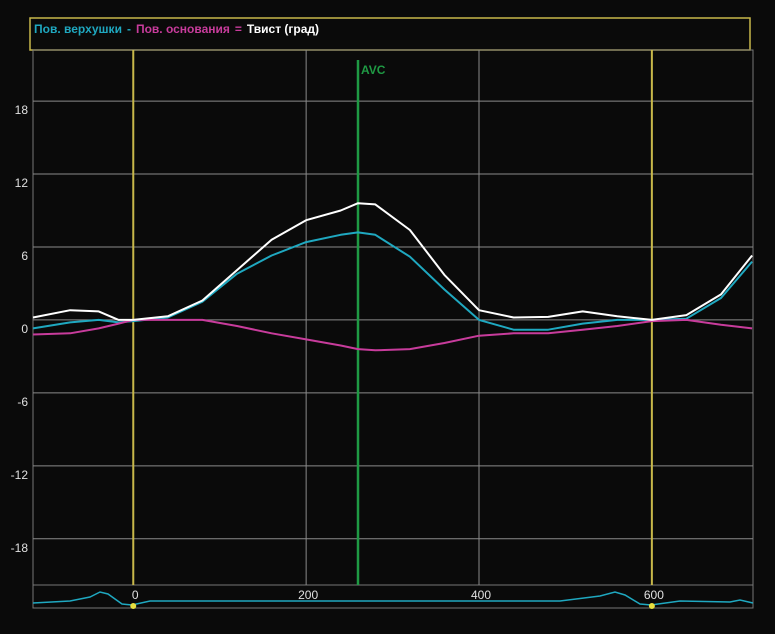 This screenshot has width=775, height=634. What do you see at coordinates (373, 70) in the screenshot?
I see `annotation-label: AVC` at bounding box center [373, 70].